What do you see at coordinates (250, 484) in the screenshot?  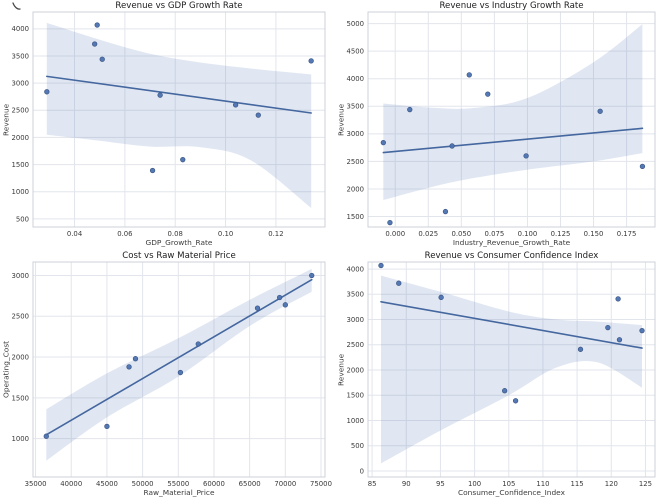 I see `svg-text: 65000` at bounding box center [250, 484].